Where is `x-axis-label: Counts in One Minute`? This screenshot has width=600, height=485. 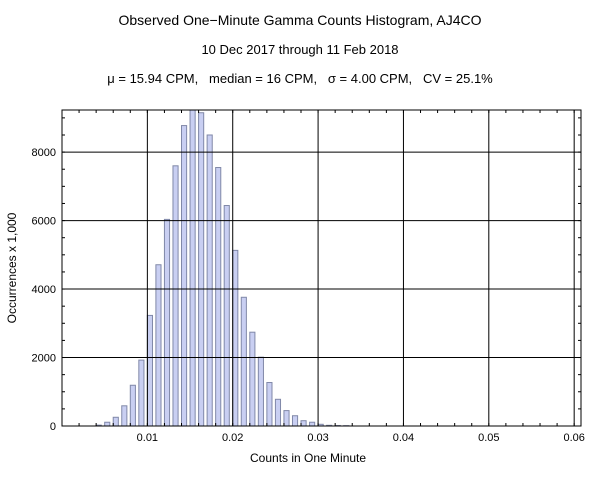 x-axis-label: Counts in One Minute is located at coordinates (308, 458).